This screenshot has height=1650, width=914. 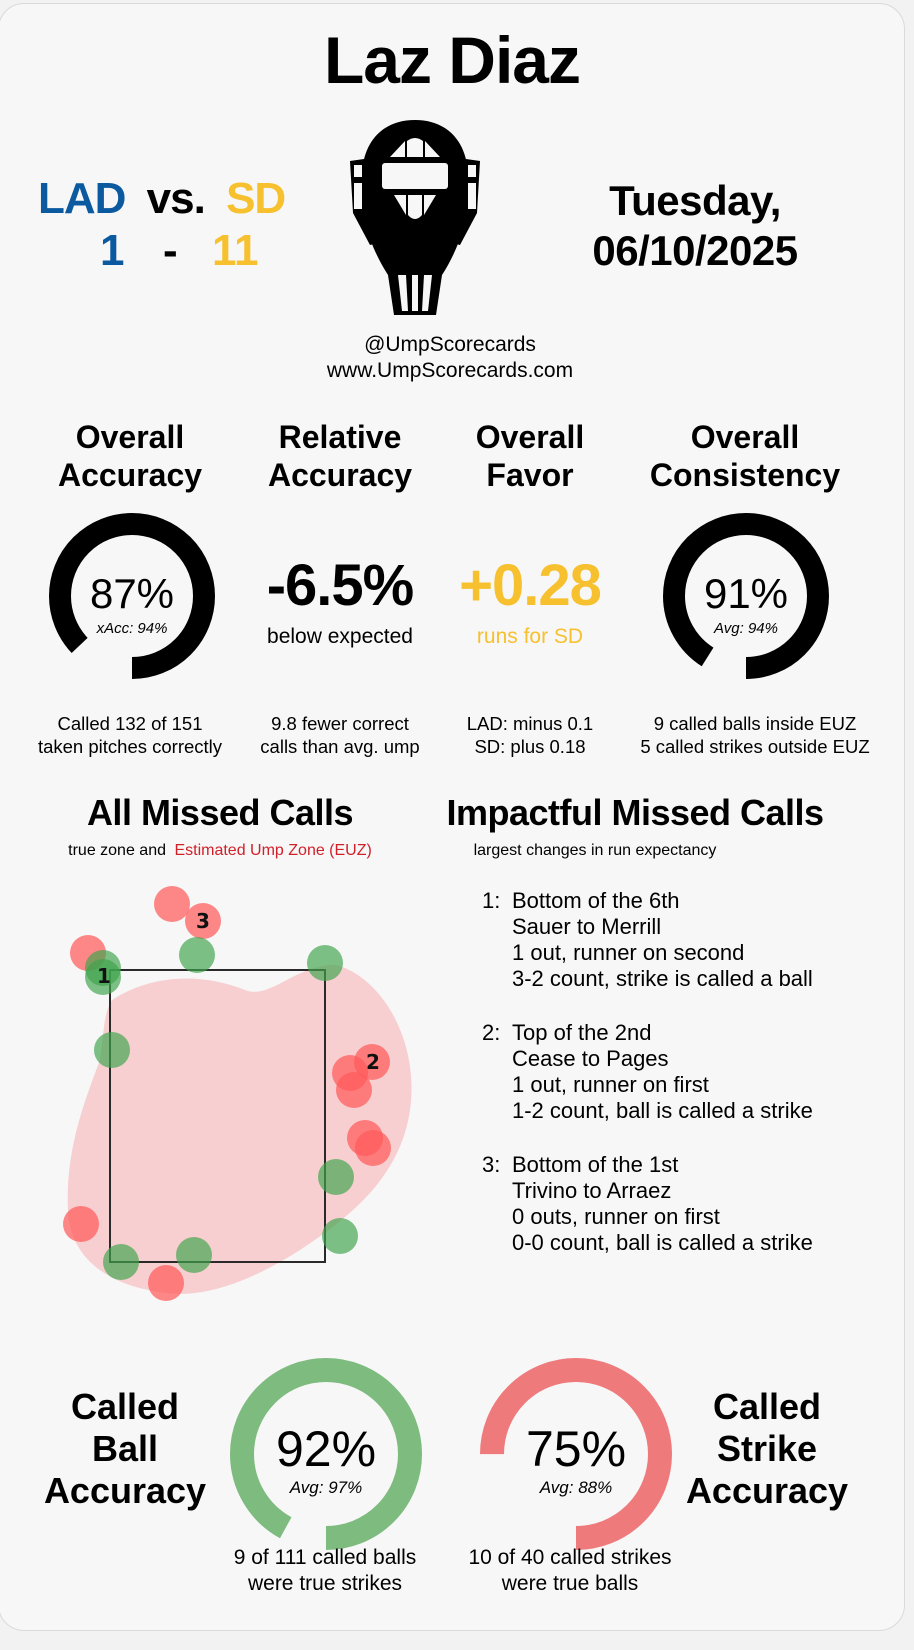 What do you see at coordinates (235, 250) in the screenshot?
I see `home-score: 11` at bounding box center [235, 250].